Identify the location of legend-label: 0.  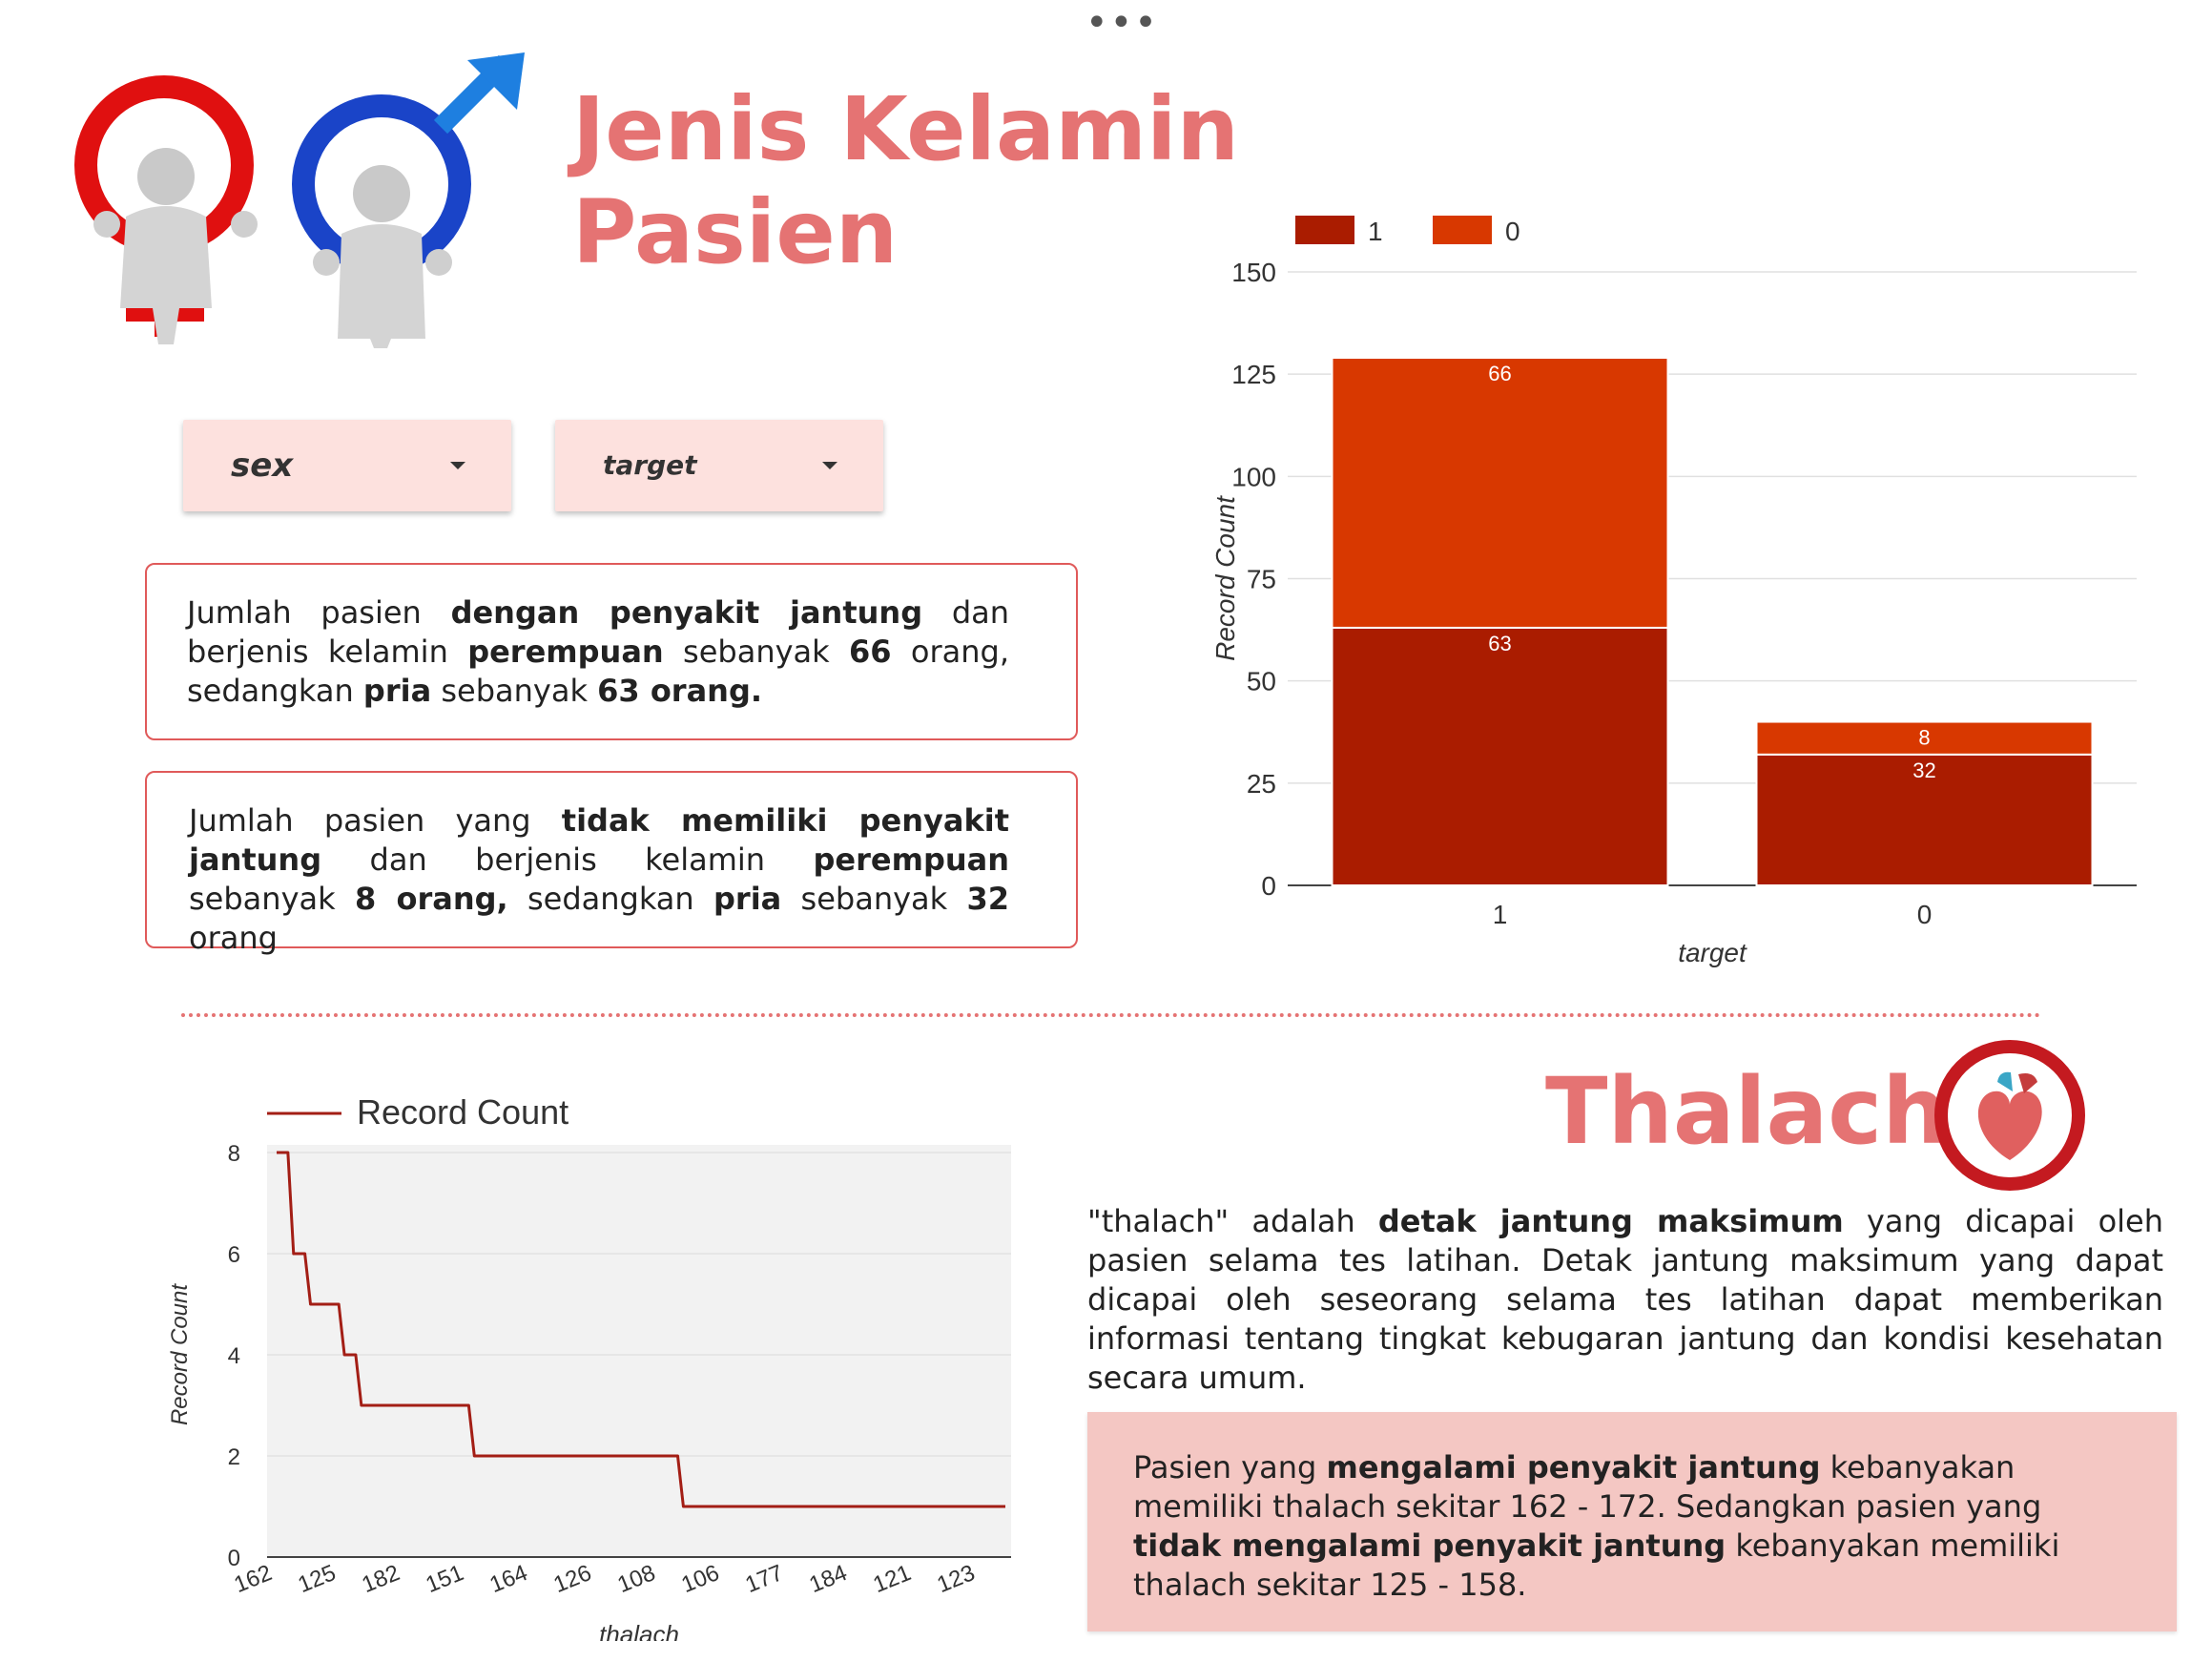
(1512, 232).